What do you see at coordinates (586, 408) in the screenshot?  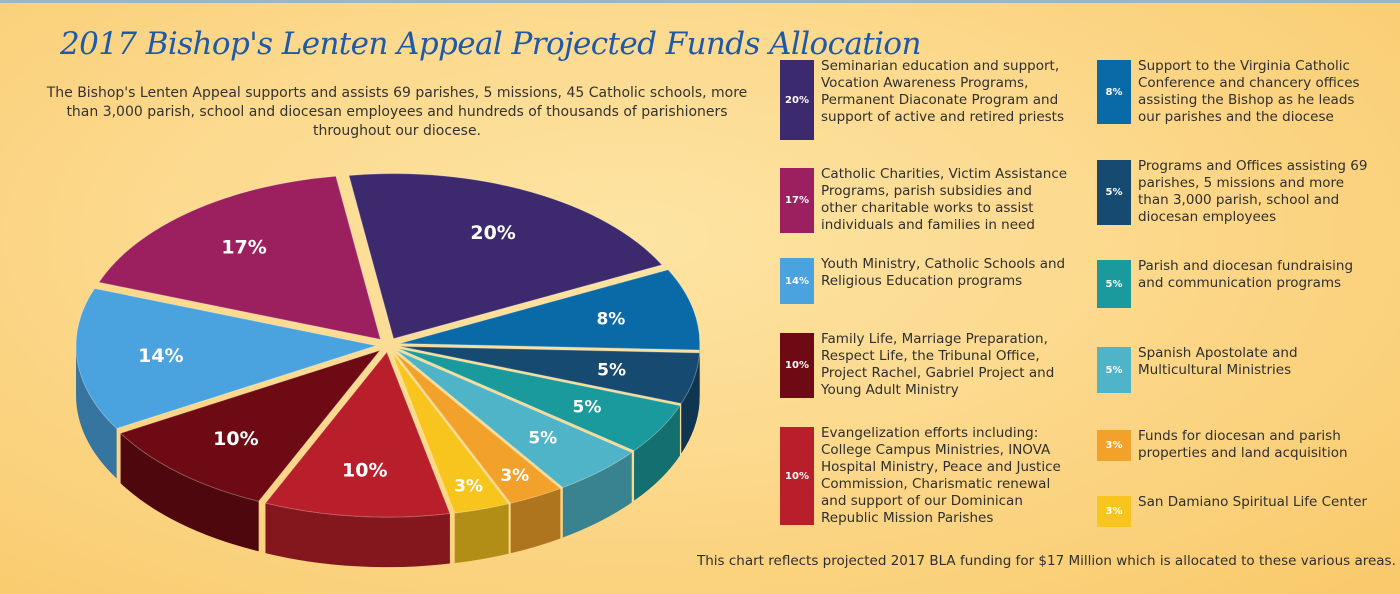 I see `pie-slice-label-3: 5%` at bounding box center [586, 408].